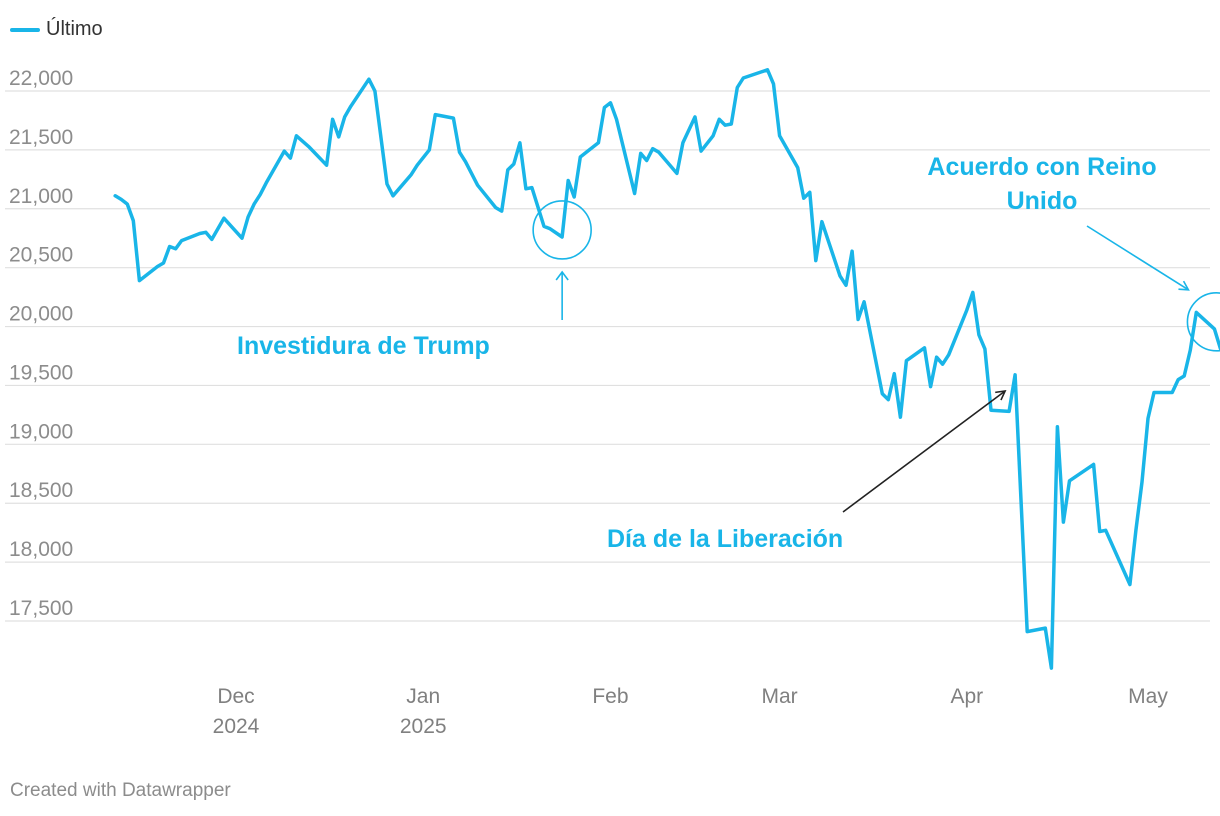 This screenshot has width=1220, height=816. I want to click on y-tick-label: 21,500, so click(41, 137).